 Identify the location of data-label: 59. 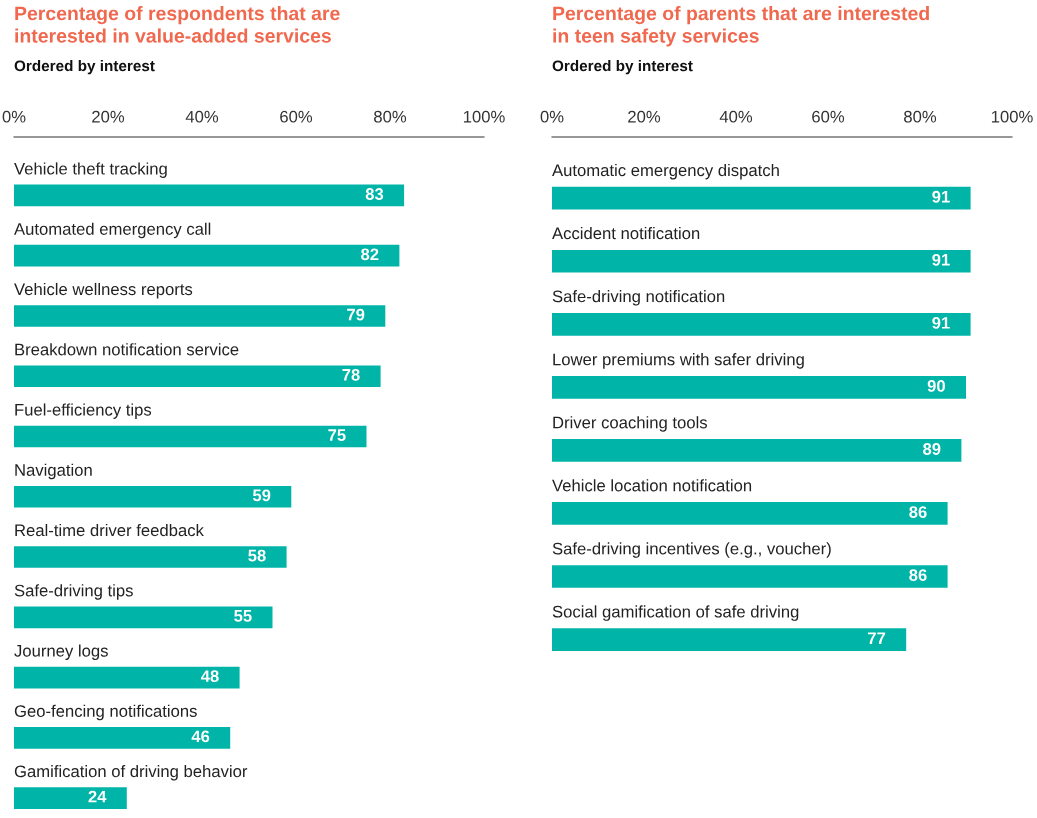
(261, 495).